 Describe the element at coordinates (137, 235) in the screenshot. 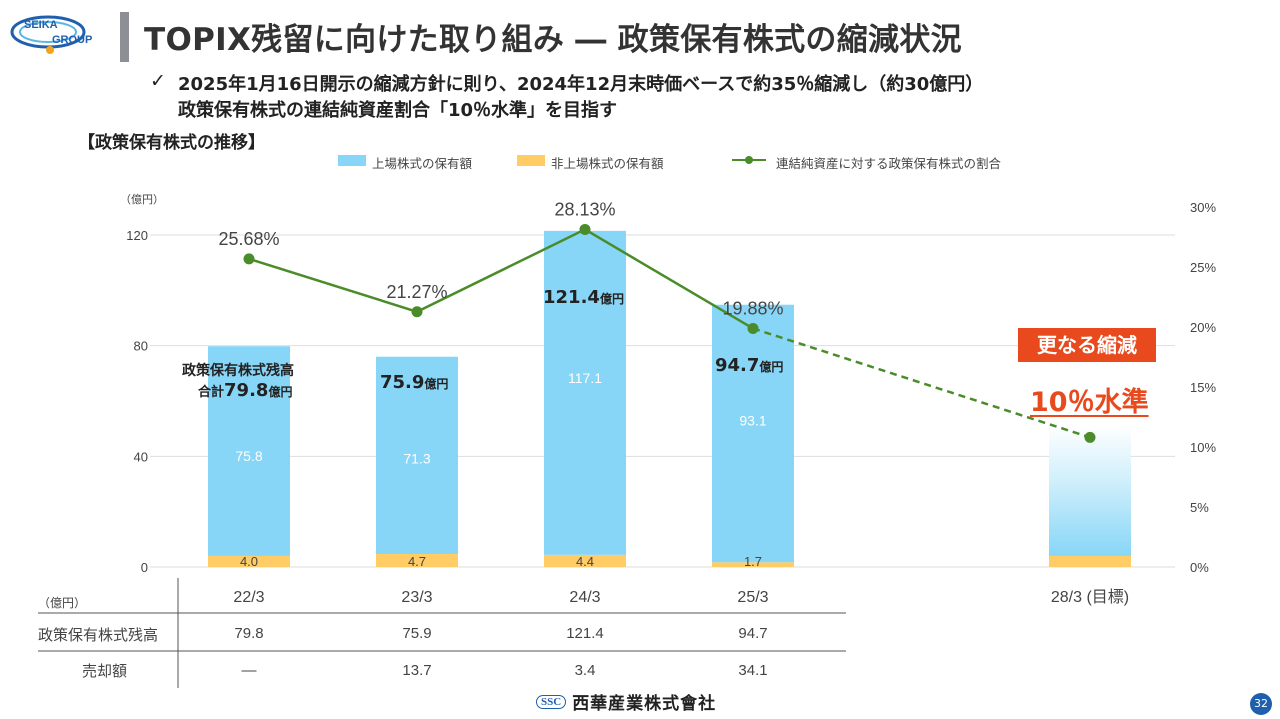

I see `y-left-tick-label: 120` at that location.